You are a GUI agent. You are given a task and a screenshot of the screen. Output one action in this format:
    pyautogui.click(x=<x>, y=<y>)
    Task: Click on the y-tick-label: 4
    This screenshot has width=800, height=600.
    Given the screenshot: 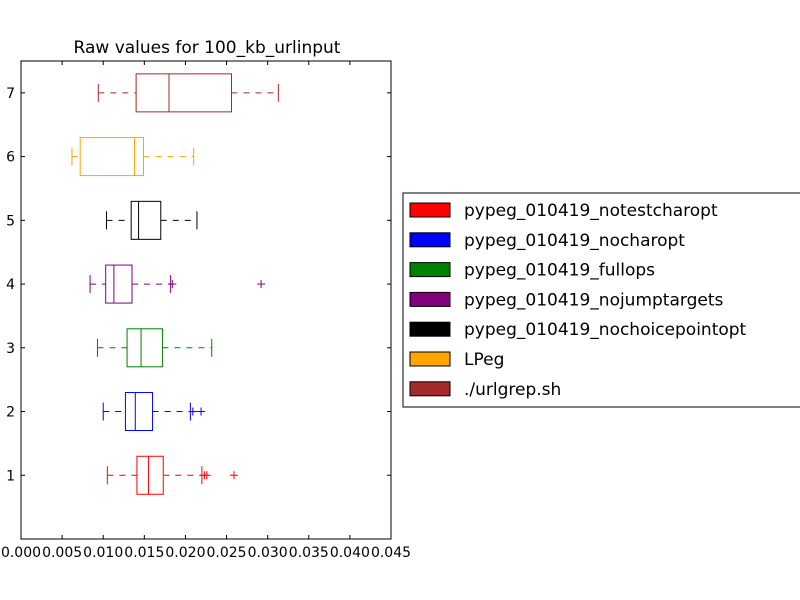 What is the action you would take?
    pyautogui.click(x=10, y=285)
    